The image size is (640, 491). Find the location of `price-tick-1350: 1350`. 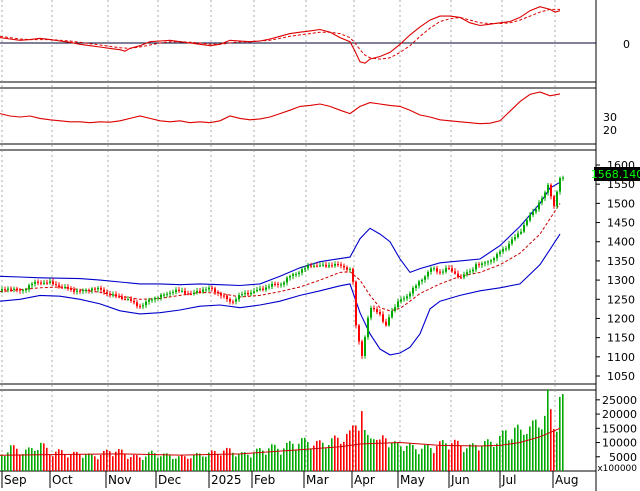

price-tick-1350: 1350 is located at coordinates (621, 261).